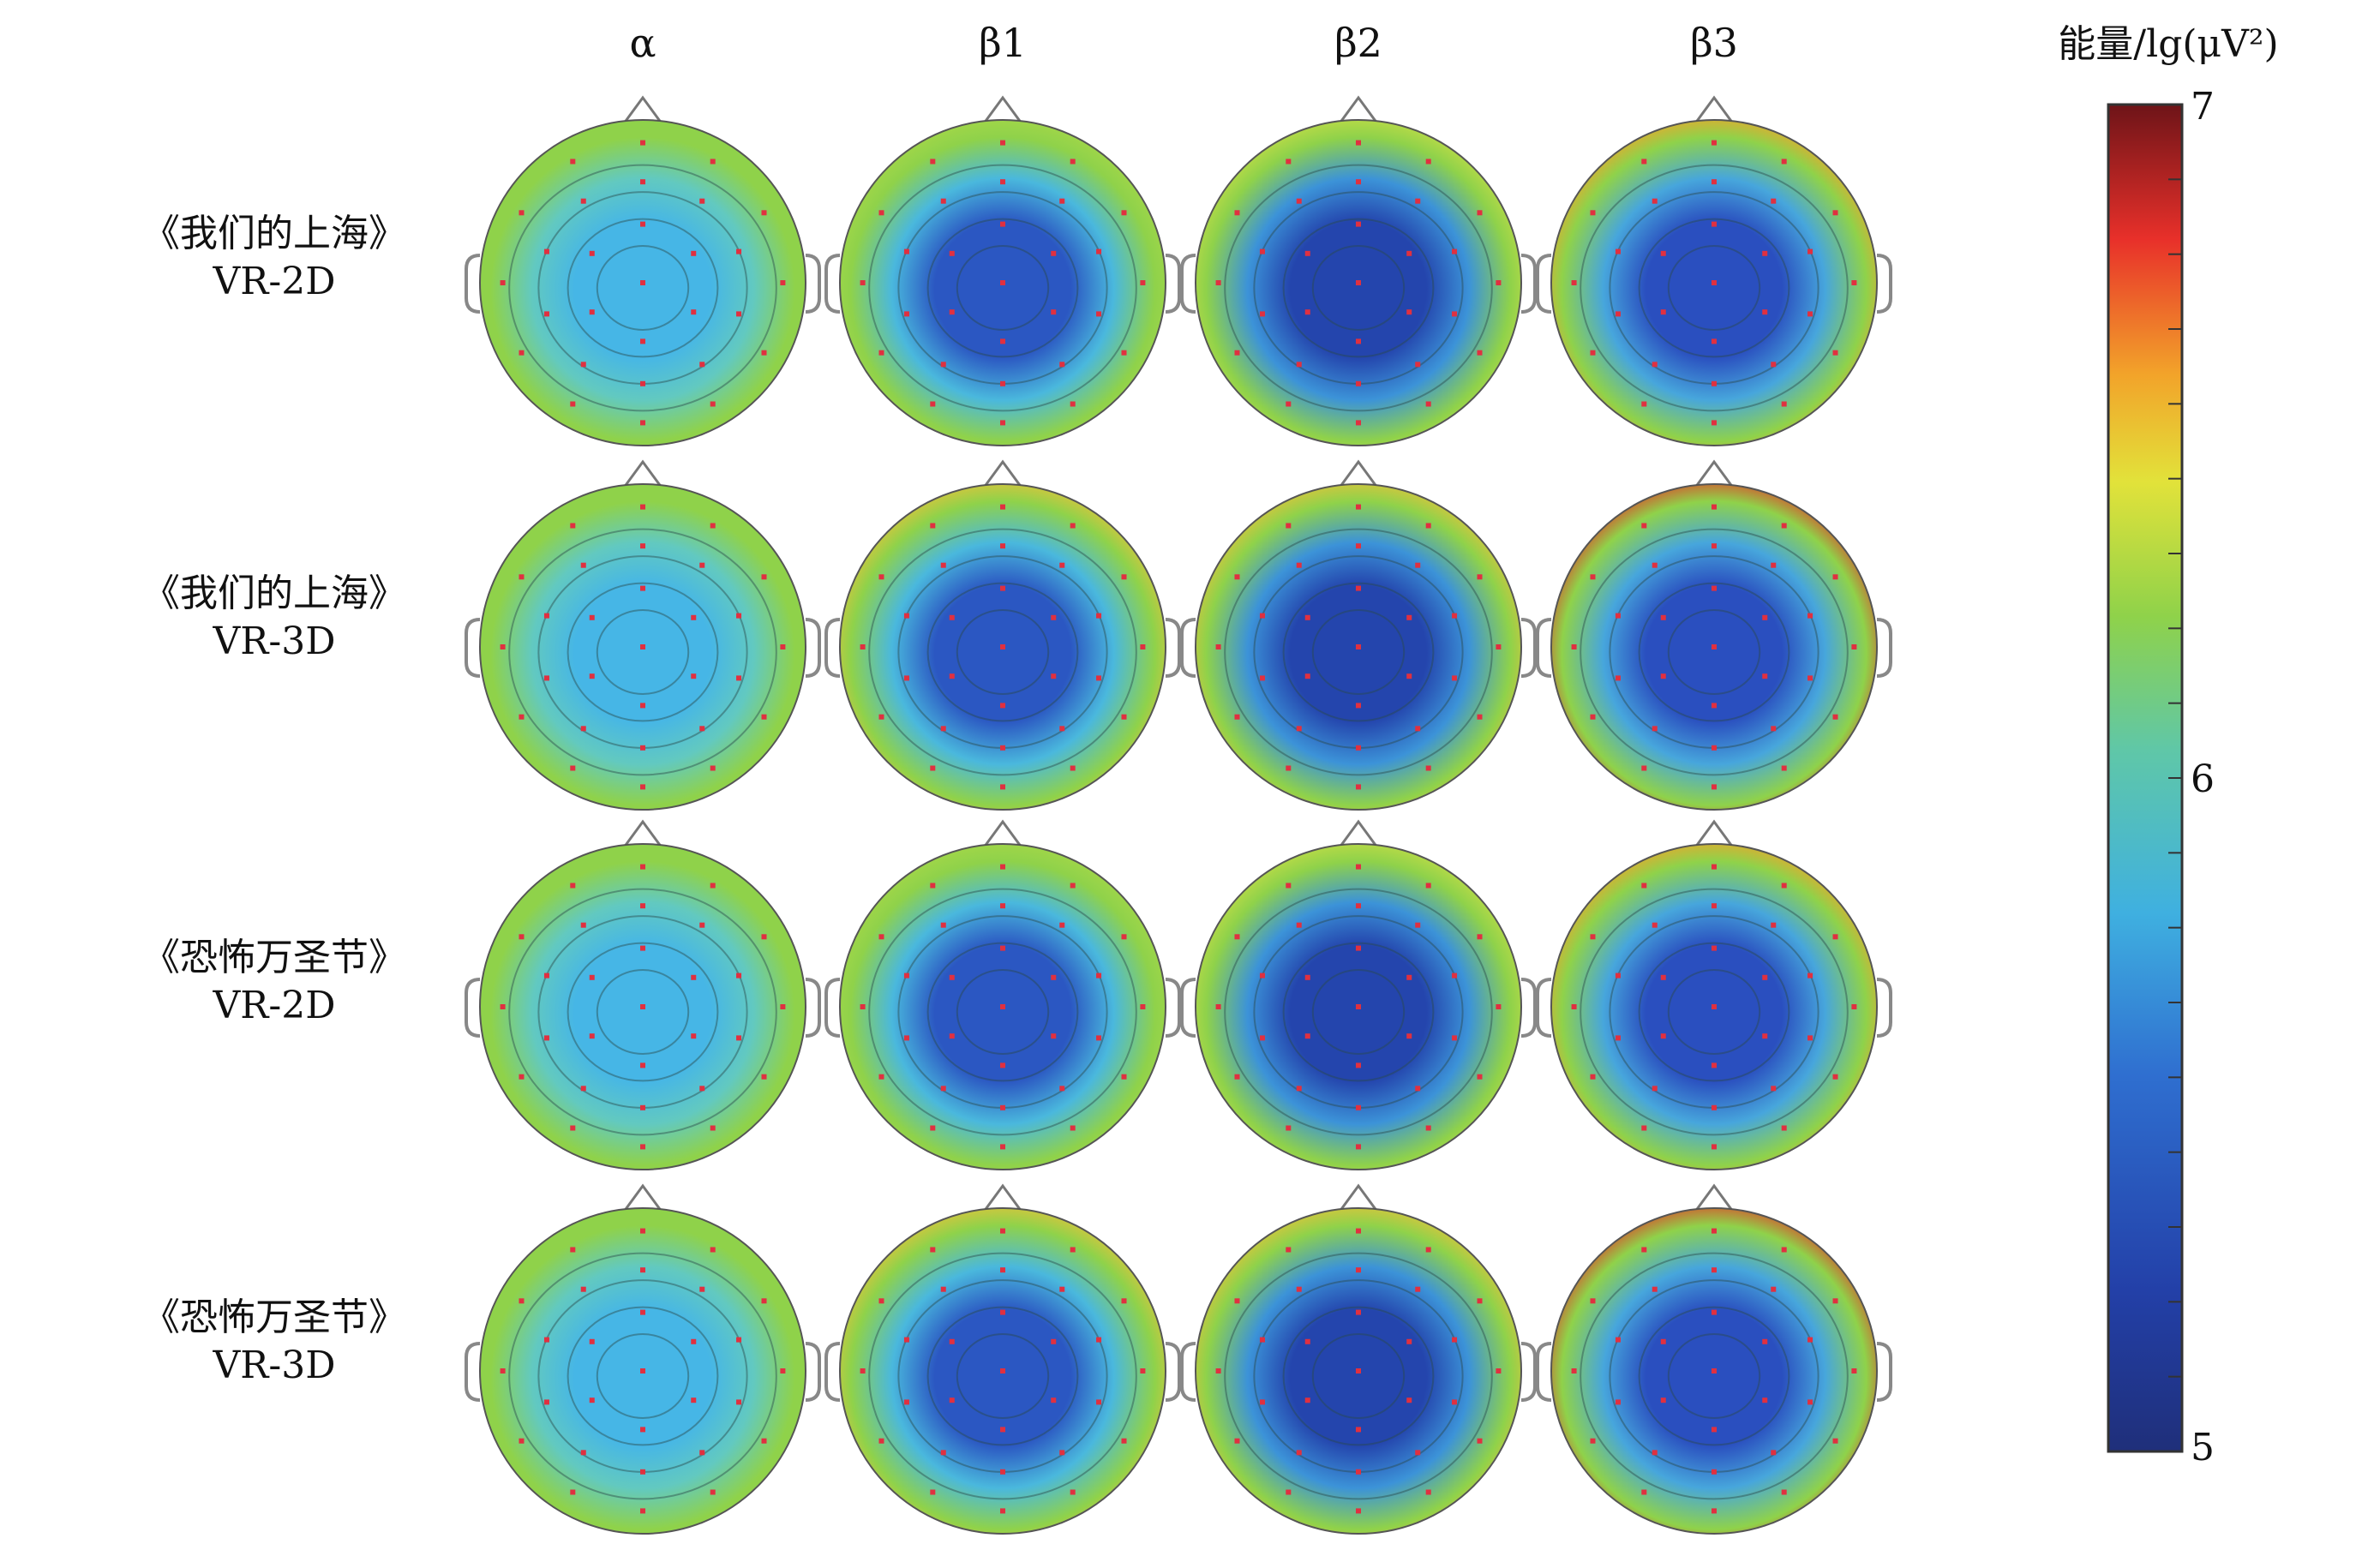 This screenshot has width=2362, height=1568. What do you see at coordinates (1714, 270) in the screenshot?
I see `head-map-r1-c4` at bounding box center [1714, 270].